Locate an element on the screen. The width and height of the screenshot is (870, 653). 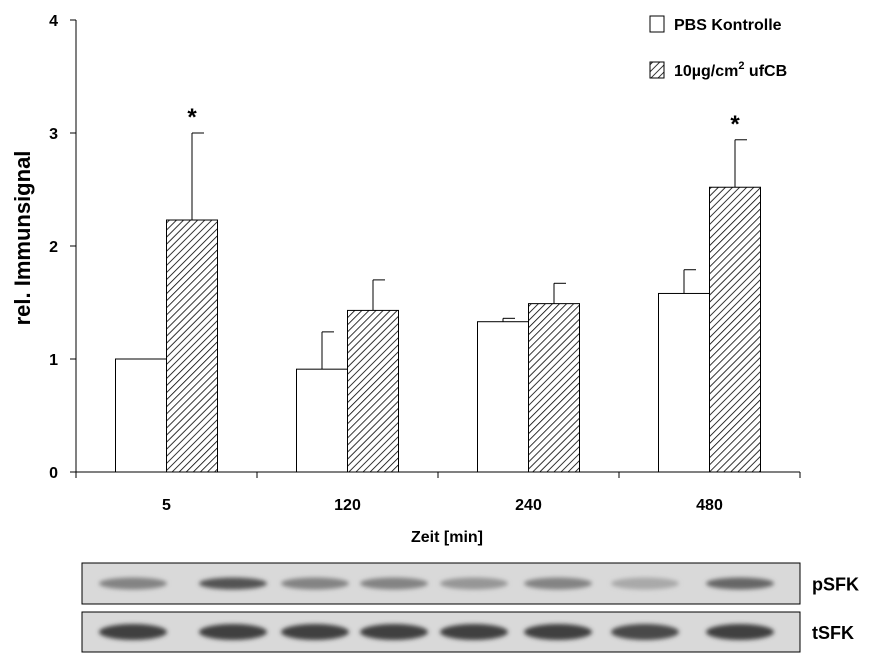
y-tick-label: 3 is located at coordinates (53, 134).